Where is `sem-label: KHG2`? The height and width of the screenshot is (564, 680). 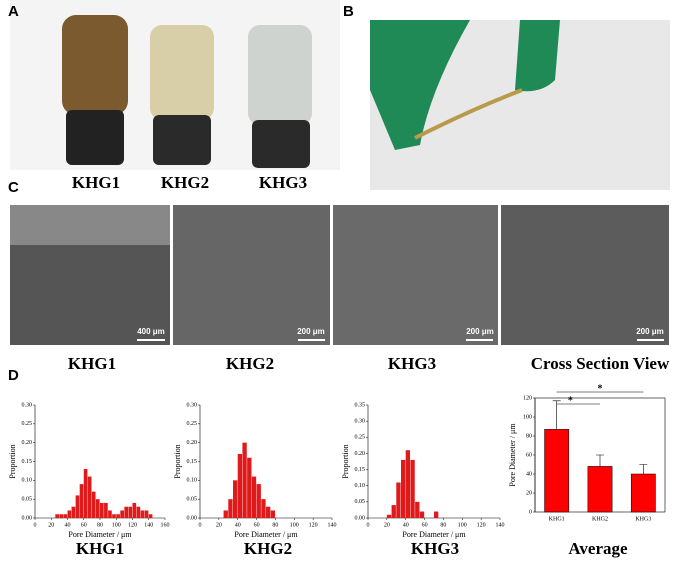
sem-label: KHG2 is located at coordinates (250, 363).